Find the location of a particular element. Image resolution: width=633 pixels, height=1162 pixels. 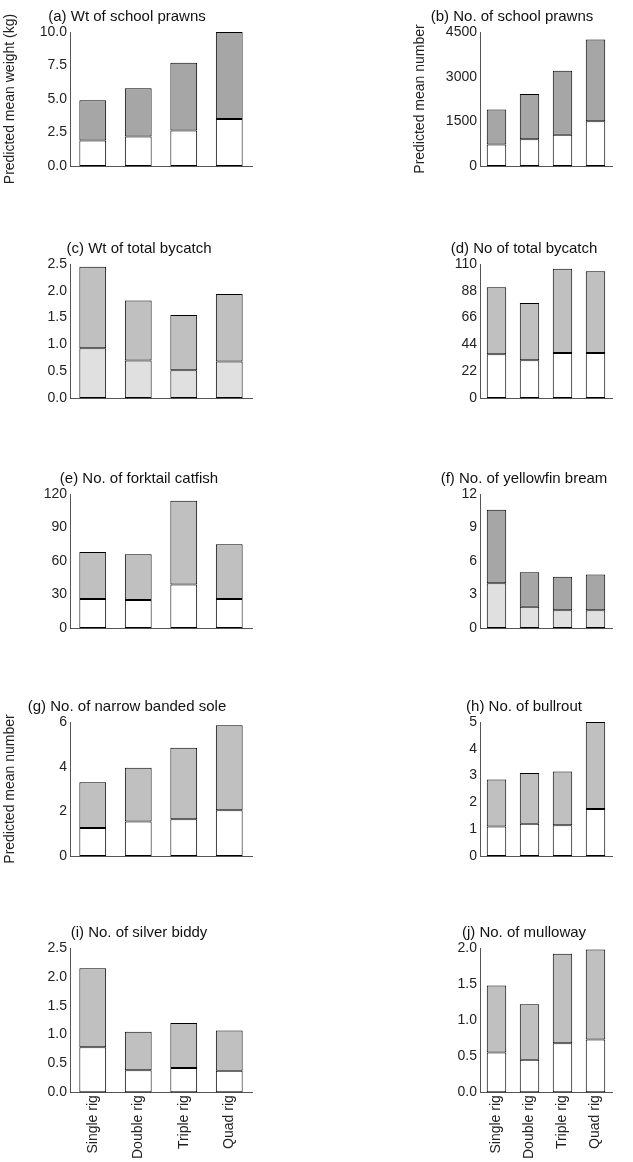

y-tick-label: 3000 is located at coordinates (461, 75).